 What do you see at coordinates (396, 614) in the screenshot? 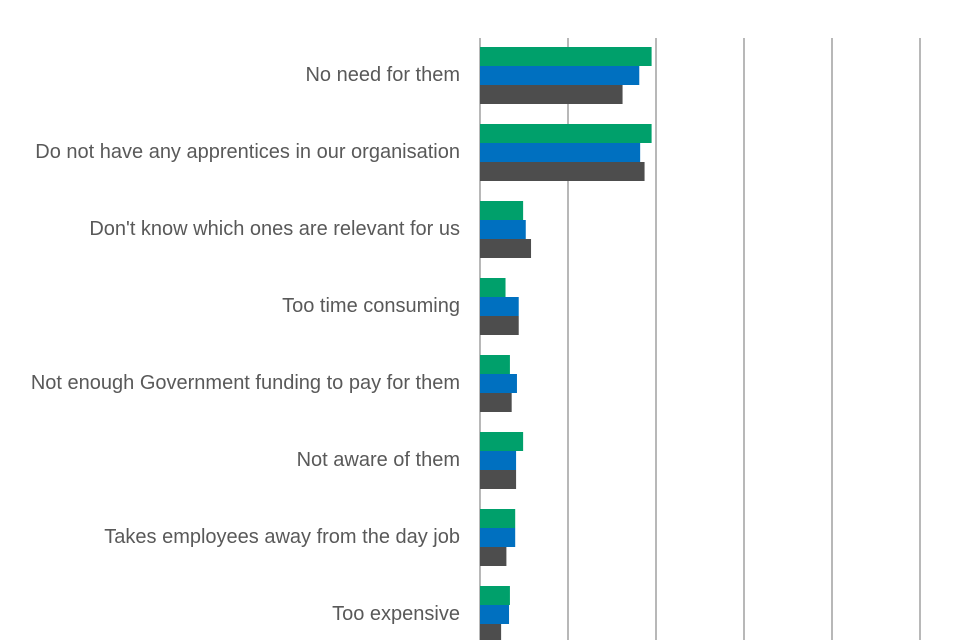
I see `category-label: Too expensive` at bounding box center [396, 614].